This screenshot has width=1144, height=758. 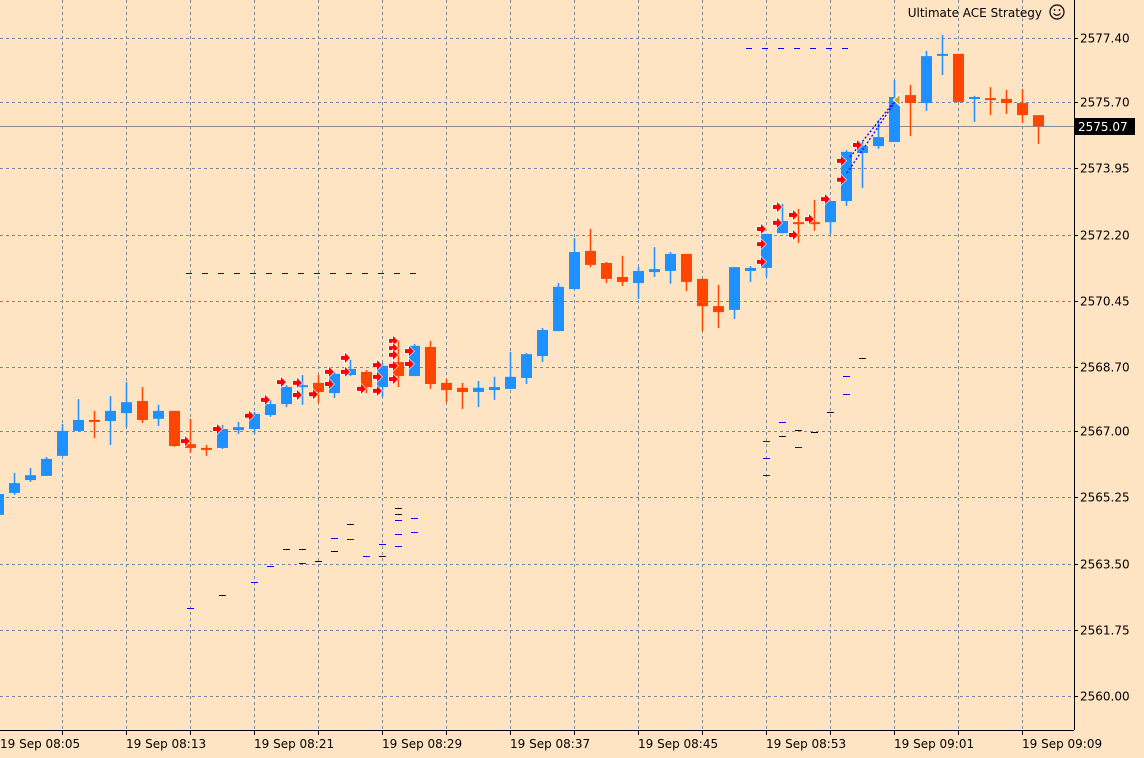 I want to click on price-tick-label: 2572.20, so click(x=1105, y=236).